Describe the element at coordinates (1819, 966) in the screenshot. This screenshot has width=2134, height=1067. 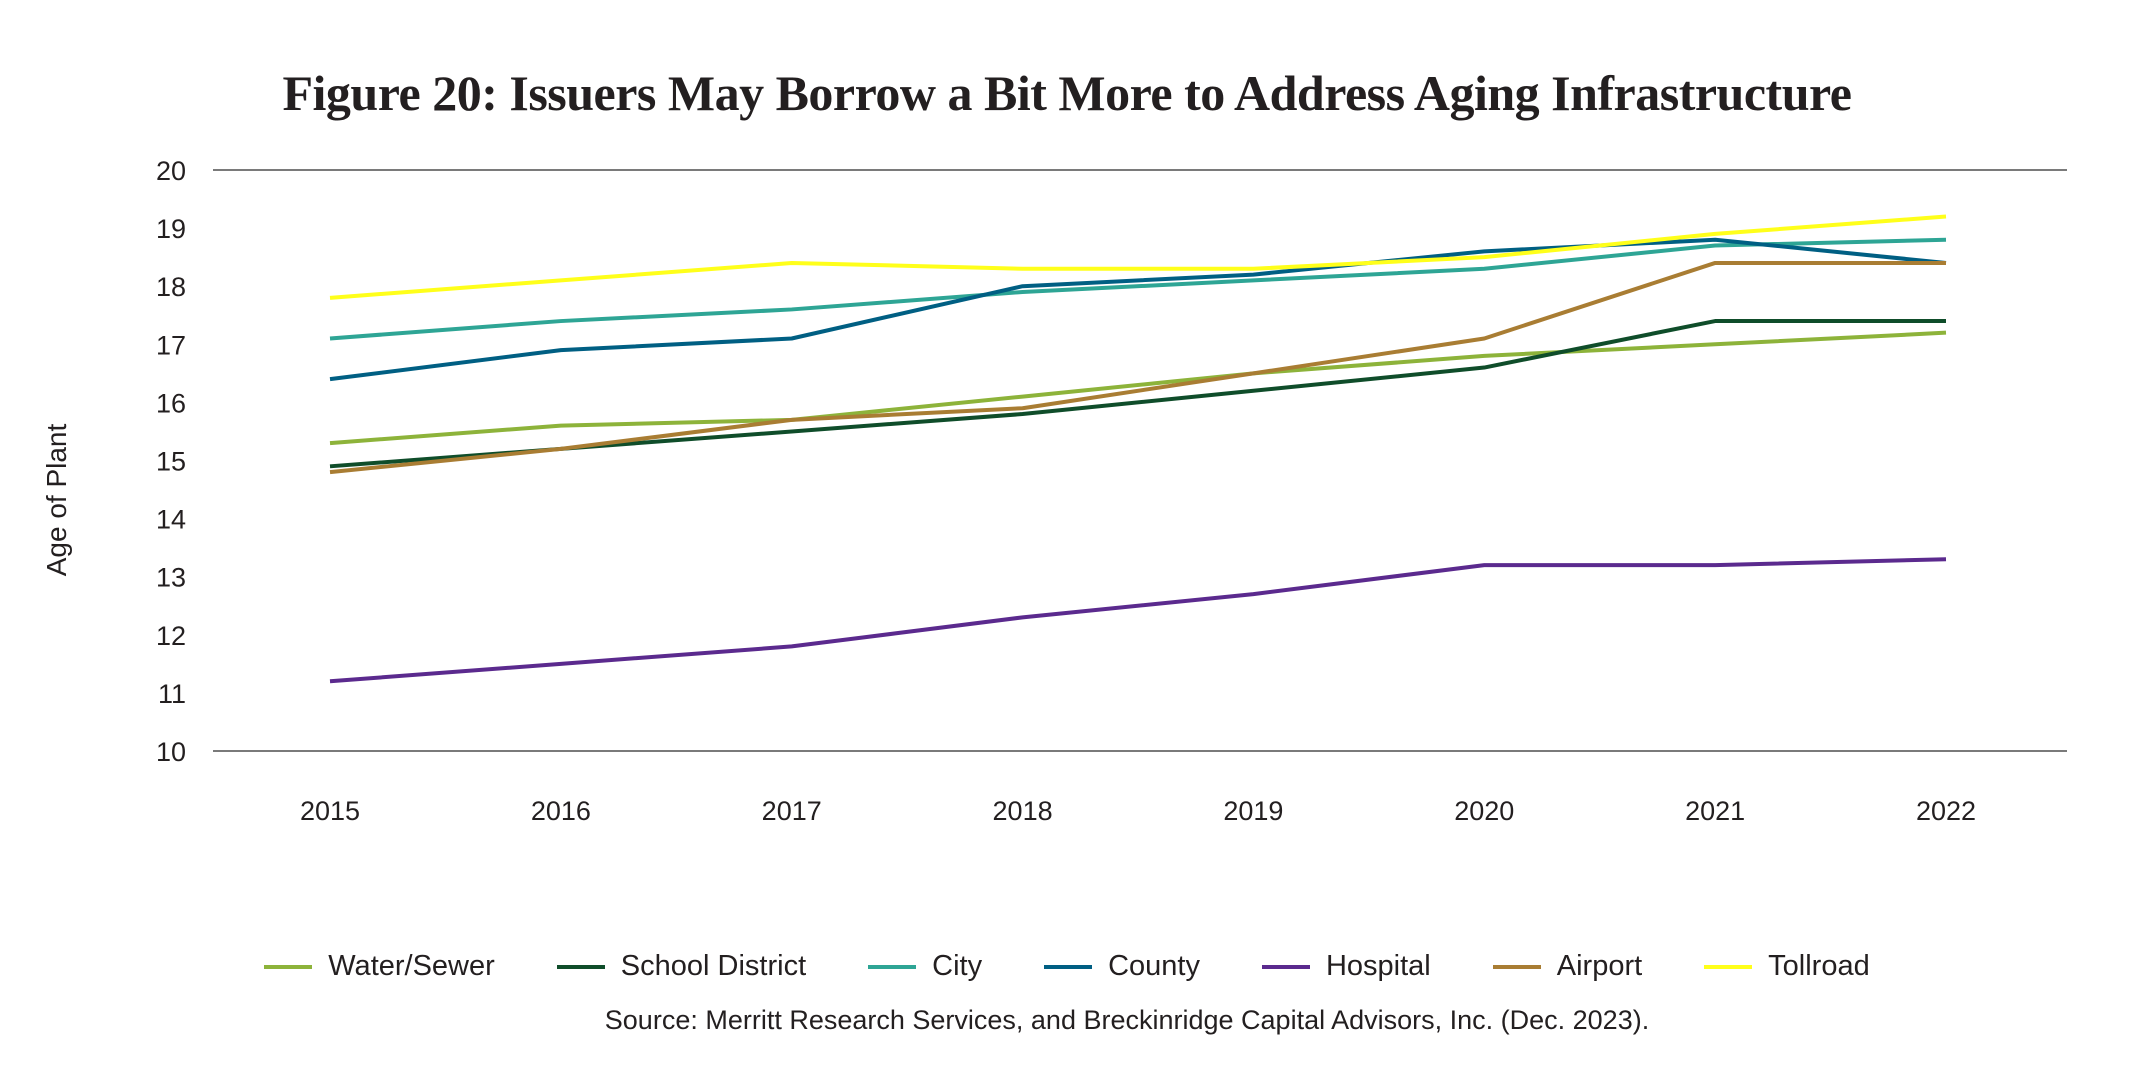
I see `legend-label: Tollroad` at that location.